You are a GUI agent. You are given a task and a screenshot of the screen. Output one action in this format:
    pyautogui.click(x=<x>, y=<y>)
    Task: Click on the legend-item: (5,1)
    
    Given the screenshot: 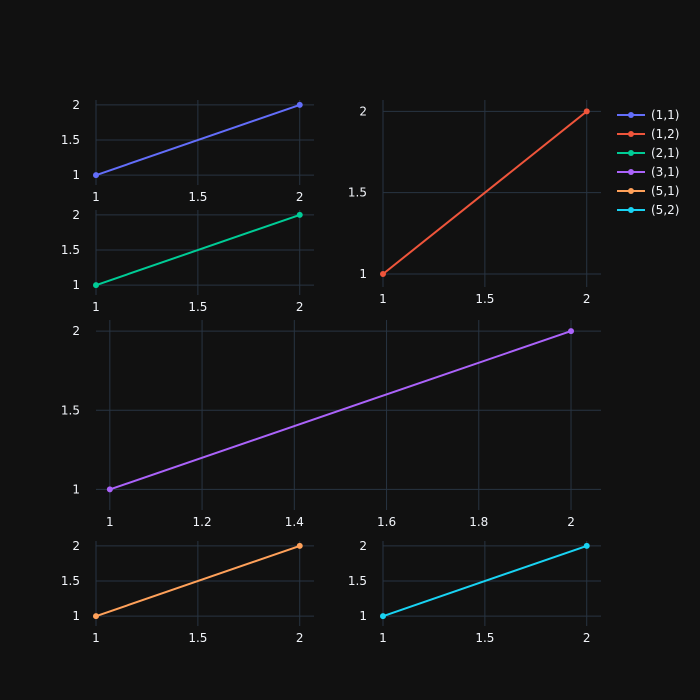 What is the action you would take?
    pyautogui.click(x=648, y=191)
    